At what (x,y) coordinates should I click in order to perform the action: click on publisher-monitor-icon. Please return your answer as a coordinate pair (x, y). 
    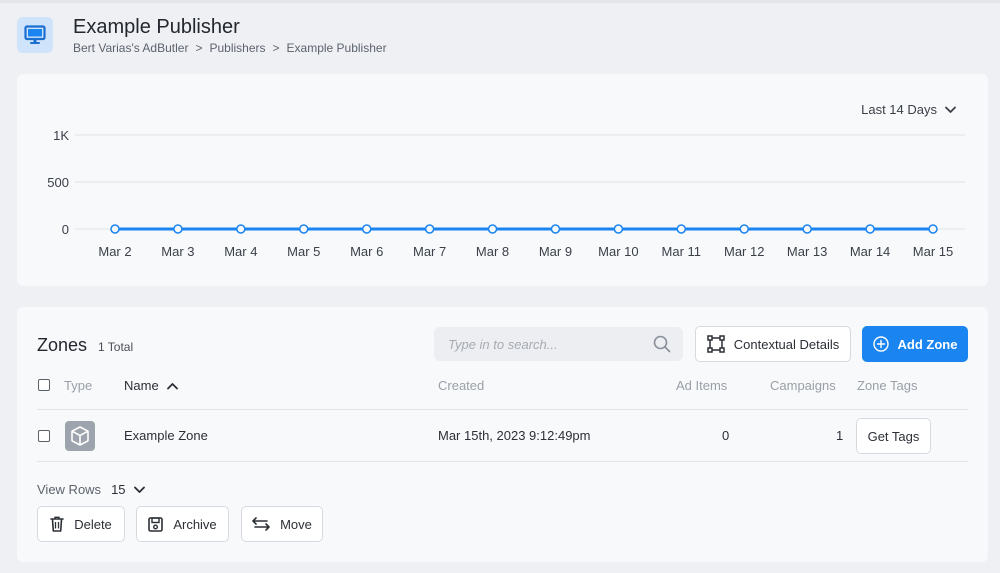
    Looking at the image, I should click on (35, 35).